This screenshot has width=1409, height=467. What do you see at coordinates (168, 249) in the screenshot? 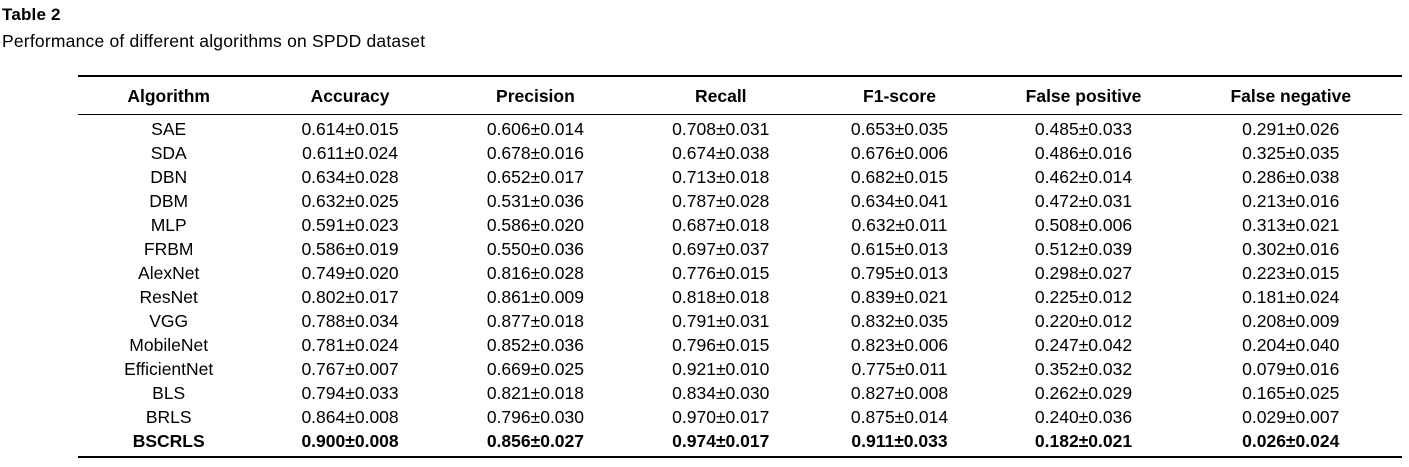
I see `algorithm-name: FRBM` at bounding box center [168, 249].